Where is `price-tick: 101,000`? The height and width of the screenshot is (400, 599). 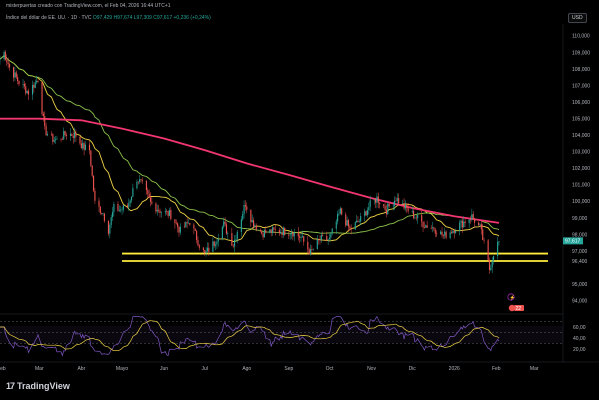 price-tick: 101,000 is located at coordinates (581, 186).